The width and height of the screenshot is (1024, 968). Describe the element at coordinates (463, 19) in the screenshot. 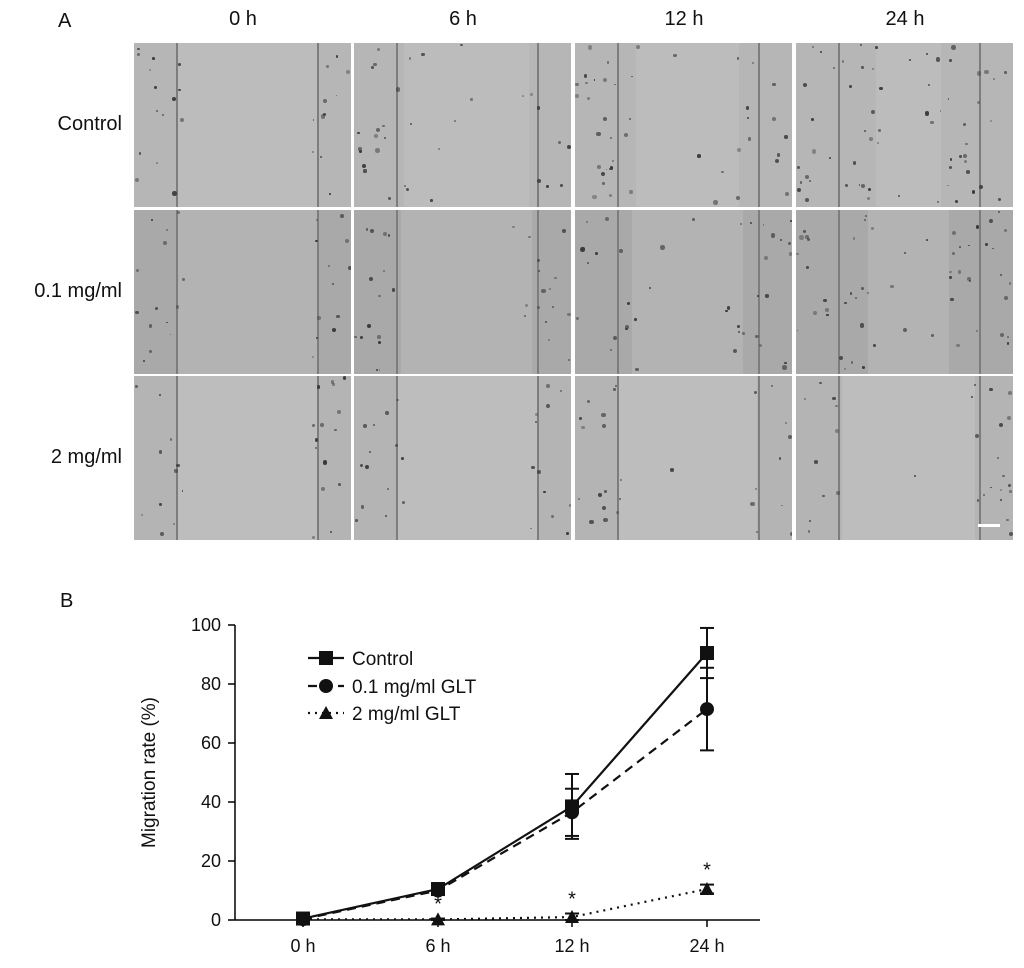

I see `column-label-6h: 6 h` at that location.